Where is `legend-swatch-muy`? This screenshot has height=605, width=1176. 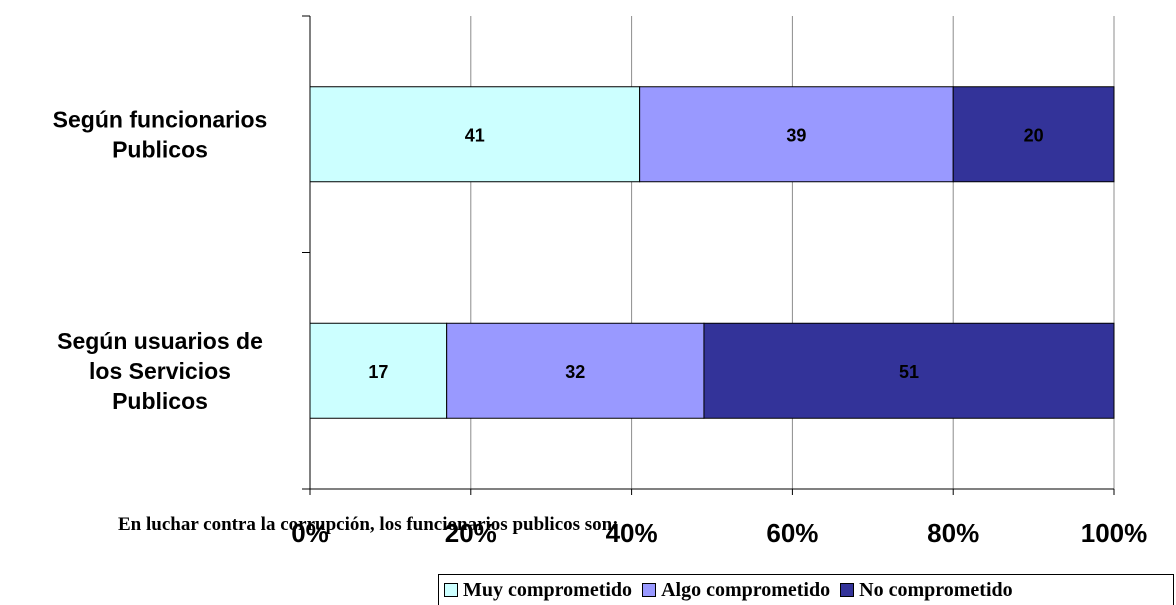 legend-swatch-muy is located at coordinates (451, 590).